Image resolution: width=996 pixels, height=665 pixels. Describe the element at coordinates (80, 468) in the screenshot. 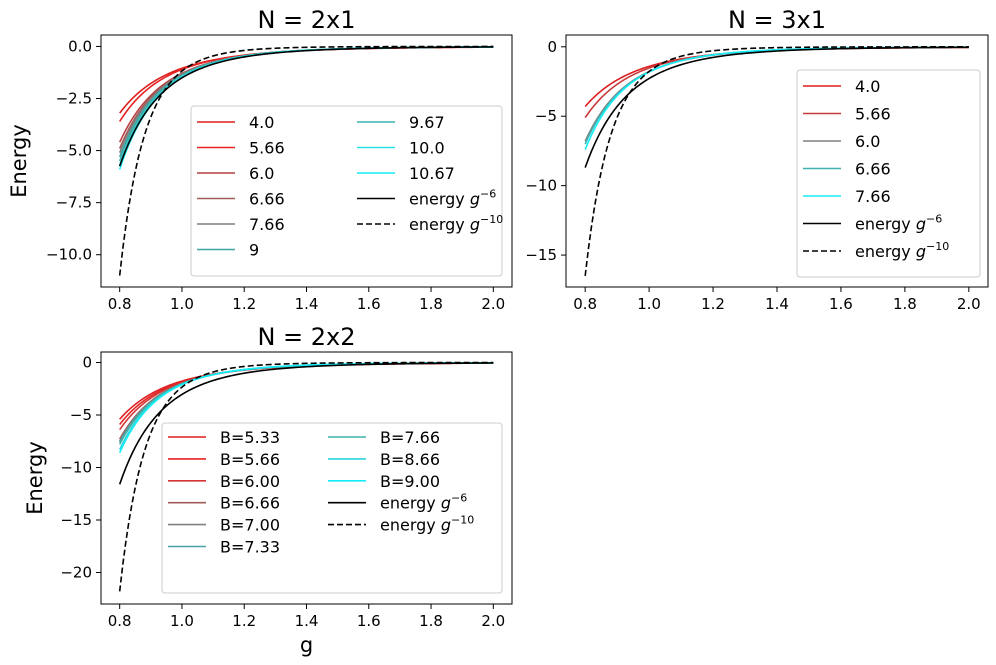

I see `y-axis: 0 −5 −10 −15 −20` at that location.